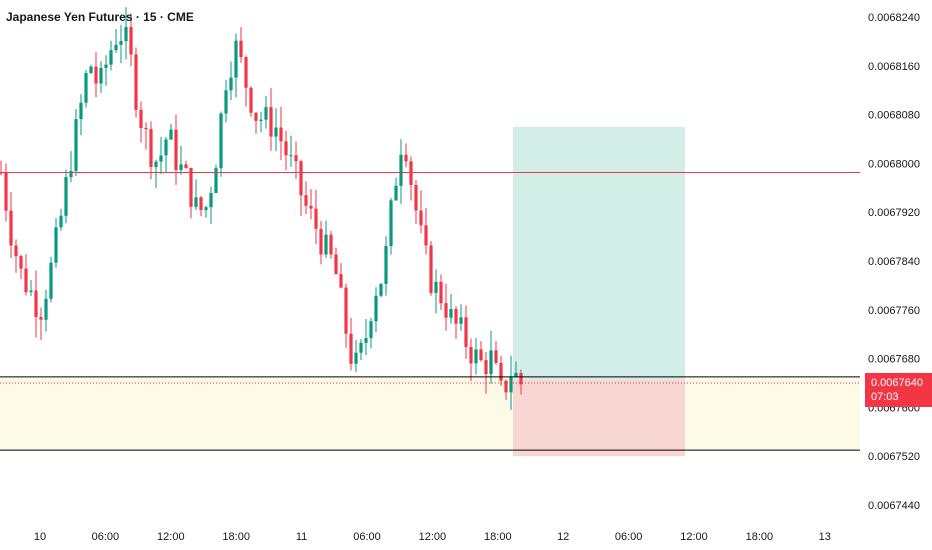 This screenshot has height=550, width=932. Describe the element at coordinates (894, 311) in the screenshot. I see `price-tick-label: 0.0067760` at that location.